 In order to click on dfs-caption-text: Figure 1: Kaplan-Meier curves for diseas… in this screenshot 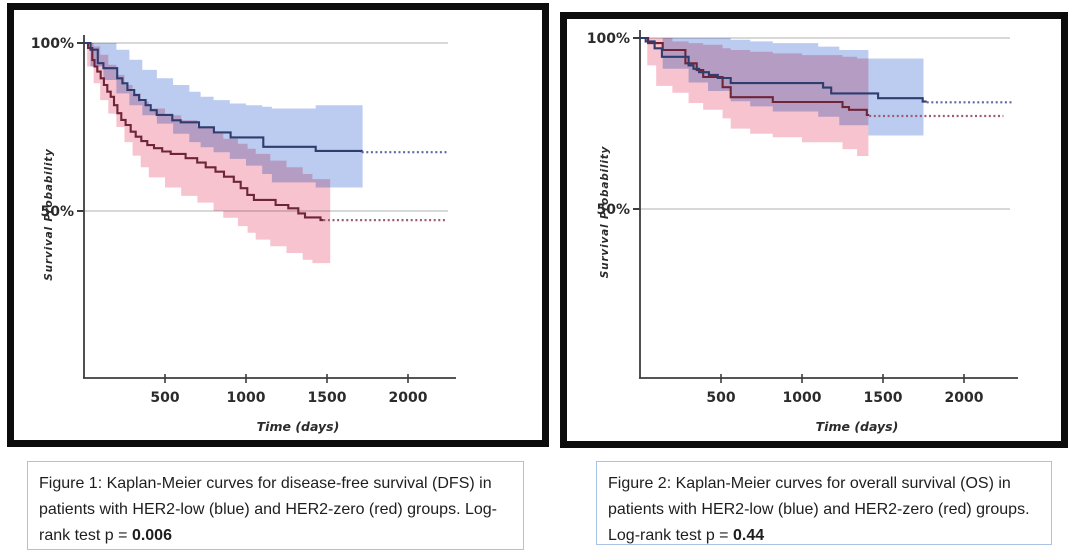, I will do `click(268, 509)`.